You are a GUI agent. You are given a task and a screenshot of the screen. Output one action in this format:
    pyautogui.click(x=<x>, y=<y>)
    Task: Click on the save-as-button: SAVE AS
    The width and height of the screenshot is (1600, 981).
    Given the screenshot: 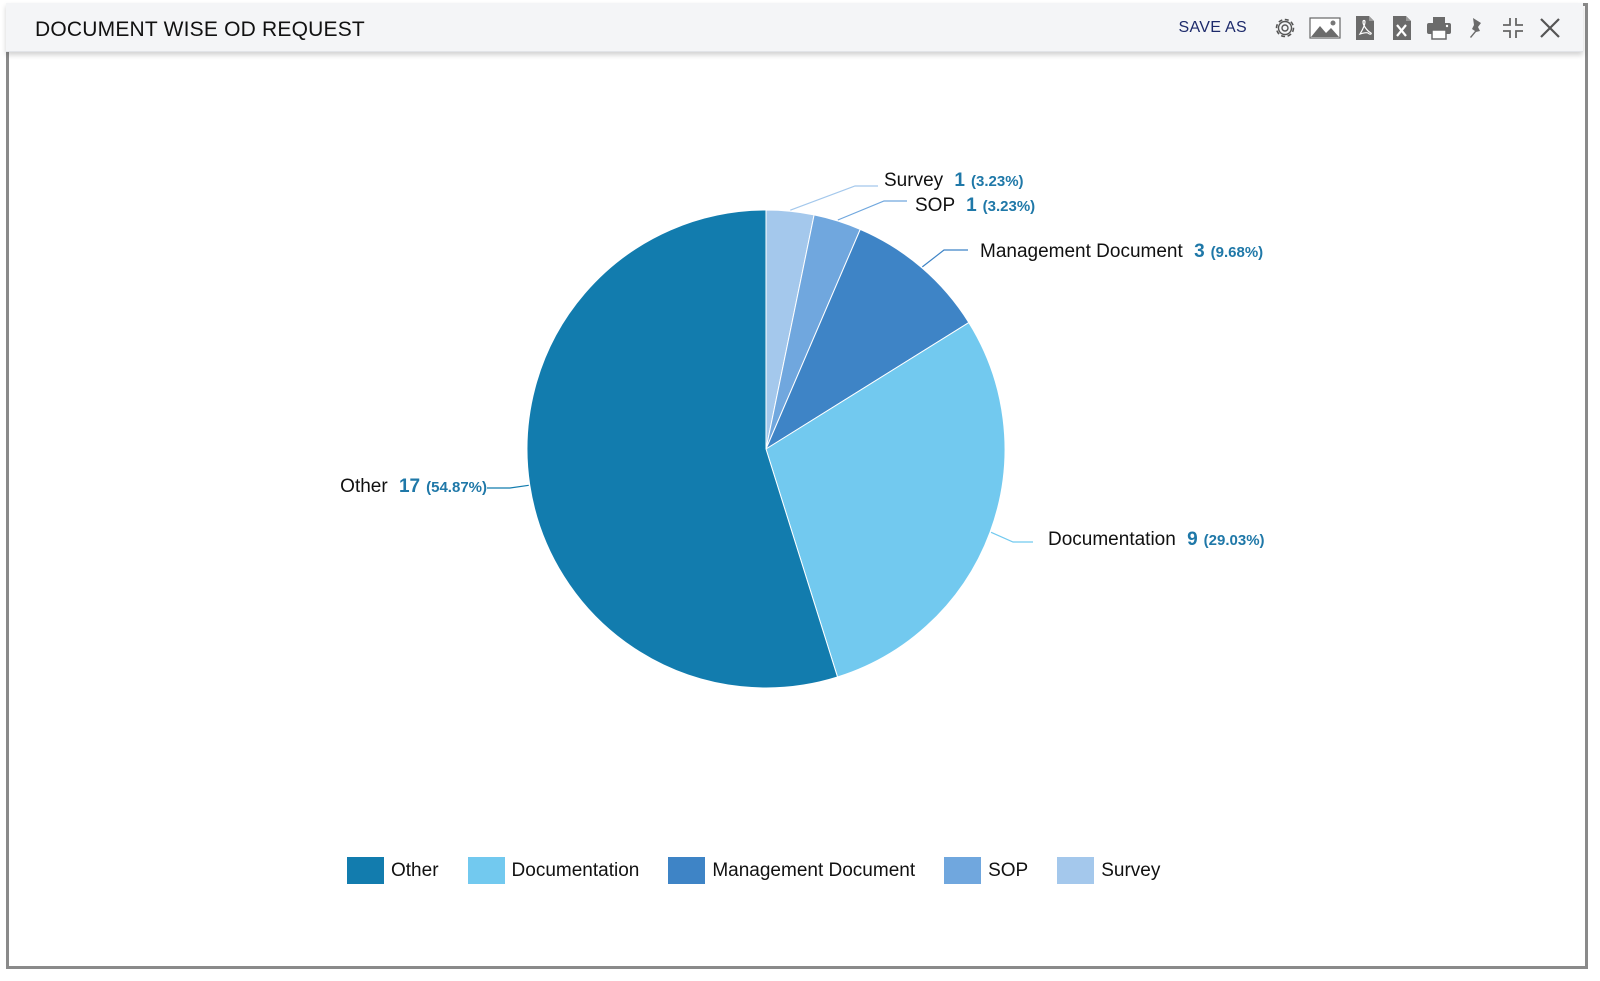 What is the action you would take?
    pyautogui.click(x=1212, y=27)
    